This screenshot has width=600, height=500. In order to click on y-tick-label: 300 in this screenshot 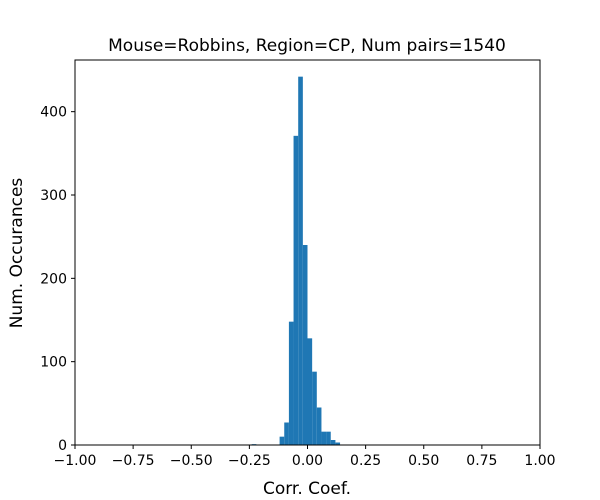, I will do `click(53, 196)`.